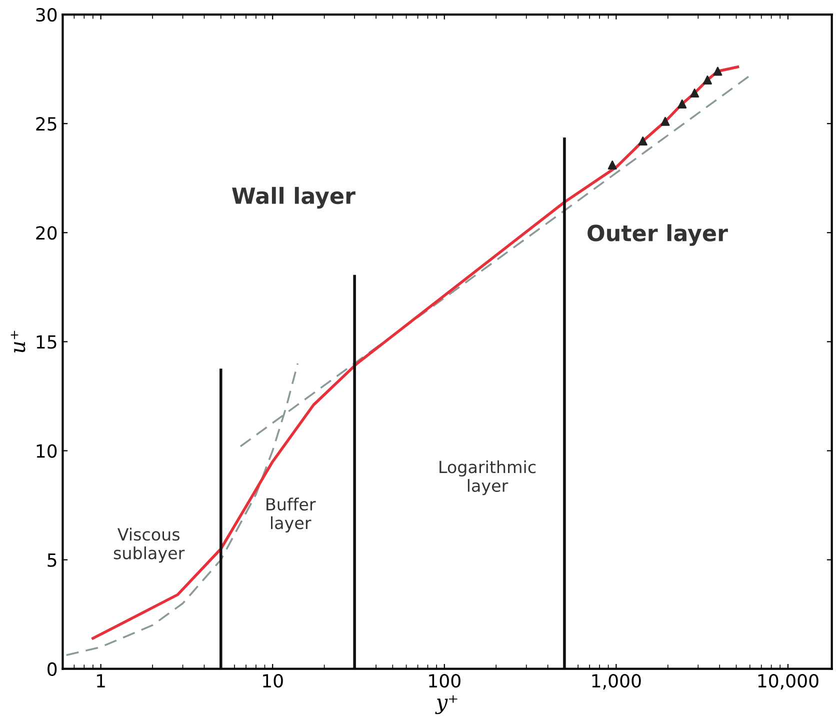 Image resolution: width=836 pixels, height=727 pixels. What do you see at coordinates (273, 681) in the screenshot?
I see `x-tick-label: 10` at bounding box center [273, 681].